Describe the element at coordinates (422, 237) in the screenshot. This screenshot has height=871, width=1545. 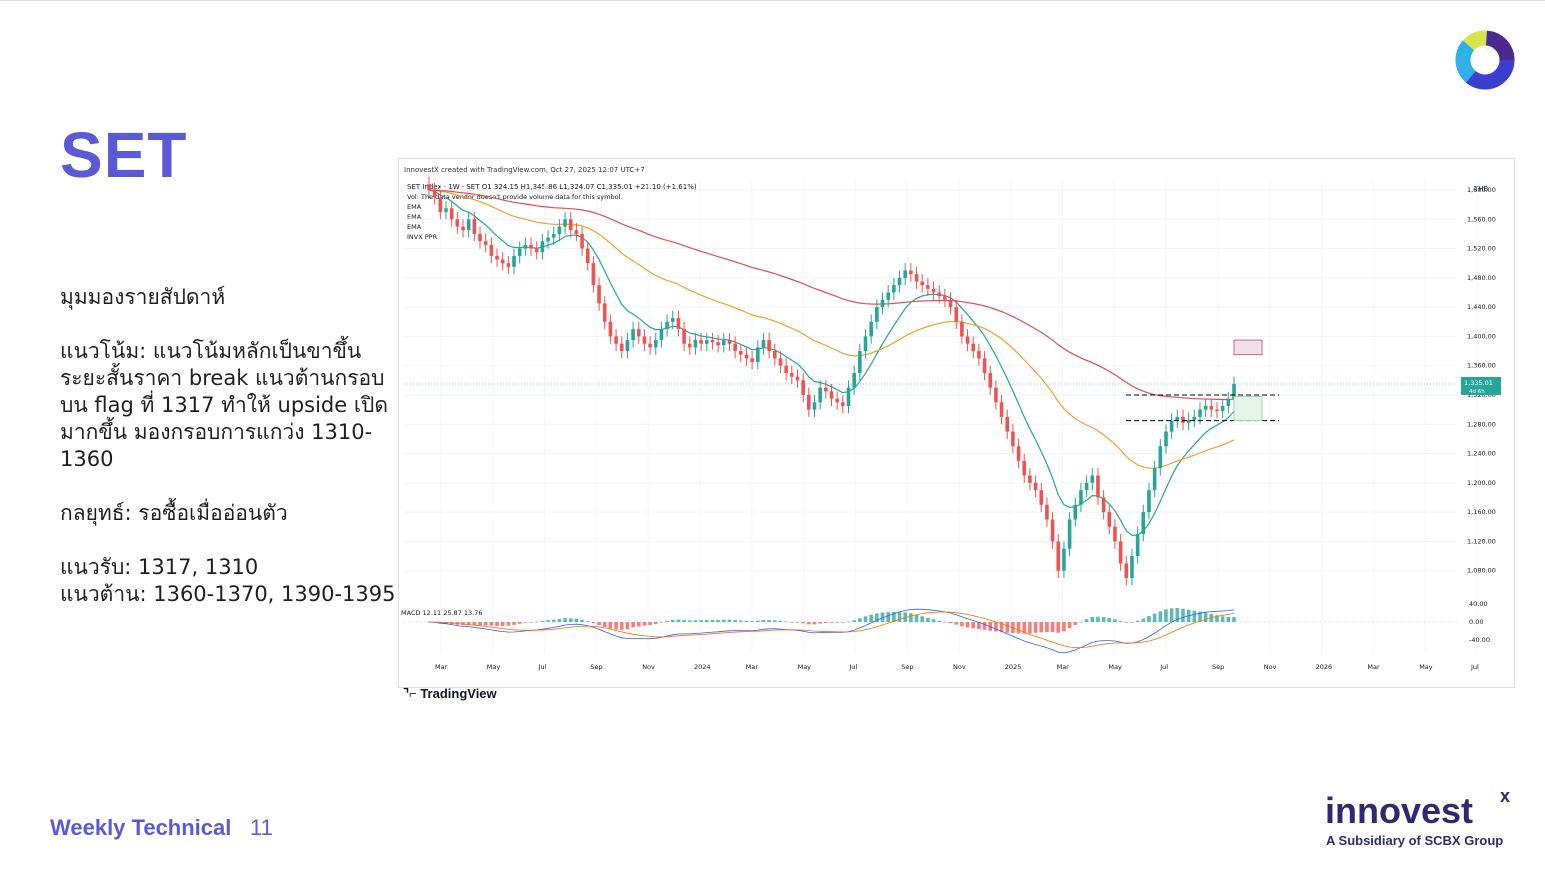
I see `chart-legend-indicator: INVX PPR` at that location.